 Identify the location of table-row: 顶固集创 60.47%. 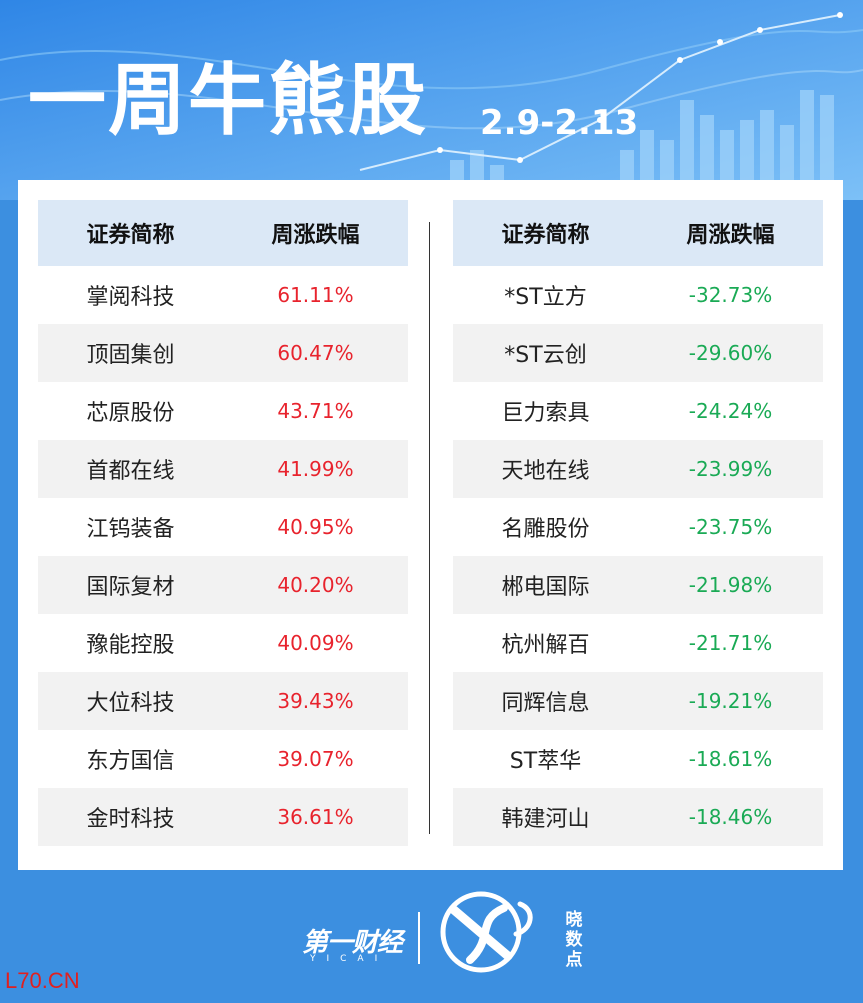
(223, 353).